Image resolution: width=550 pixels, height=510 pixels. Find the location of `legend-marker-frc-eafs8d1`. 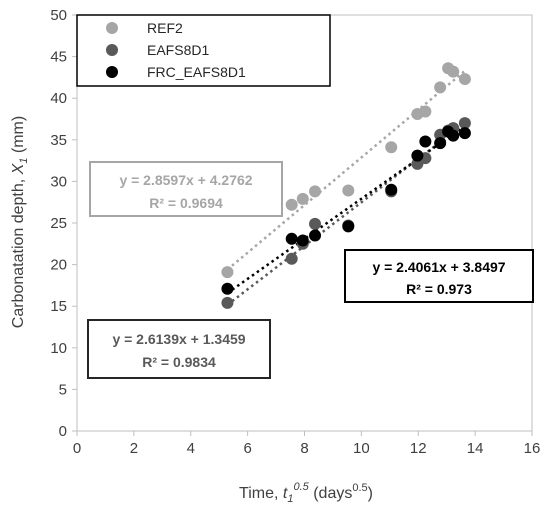

legend-marker-frc-eafs8d1 is located at coordinates (112, 72).